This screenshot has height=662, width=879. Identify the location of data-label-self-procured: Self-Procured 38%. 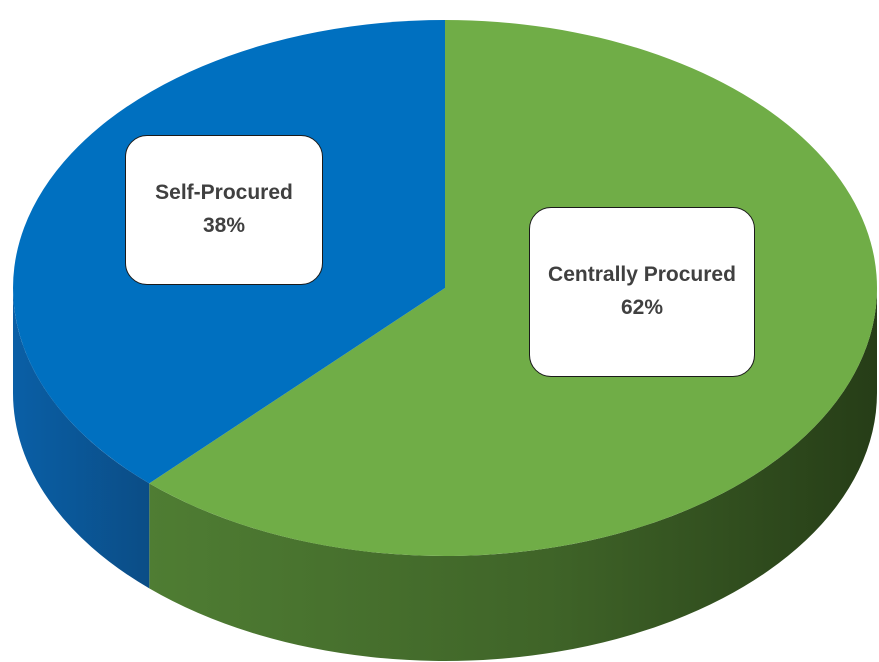
(224, 210).